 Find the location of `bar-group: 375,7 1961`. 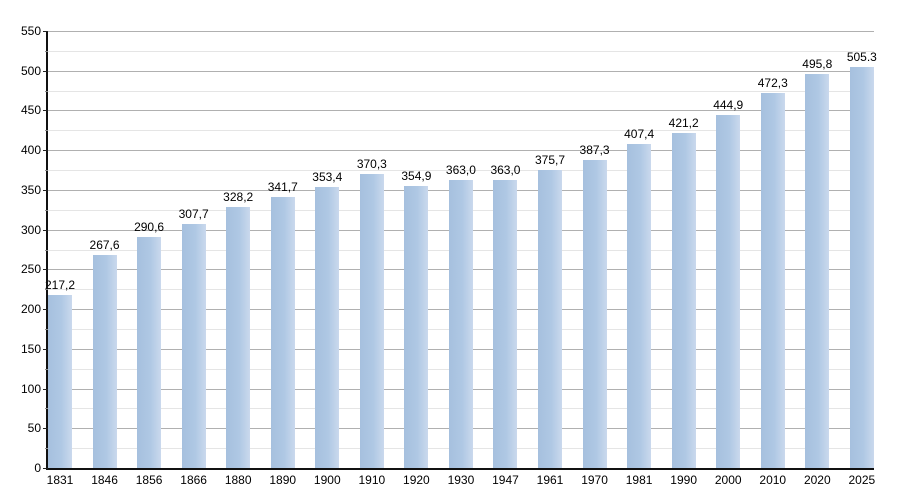

bar-group: 375,7 1961 is located at coordinates (550, 259).